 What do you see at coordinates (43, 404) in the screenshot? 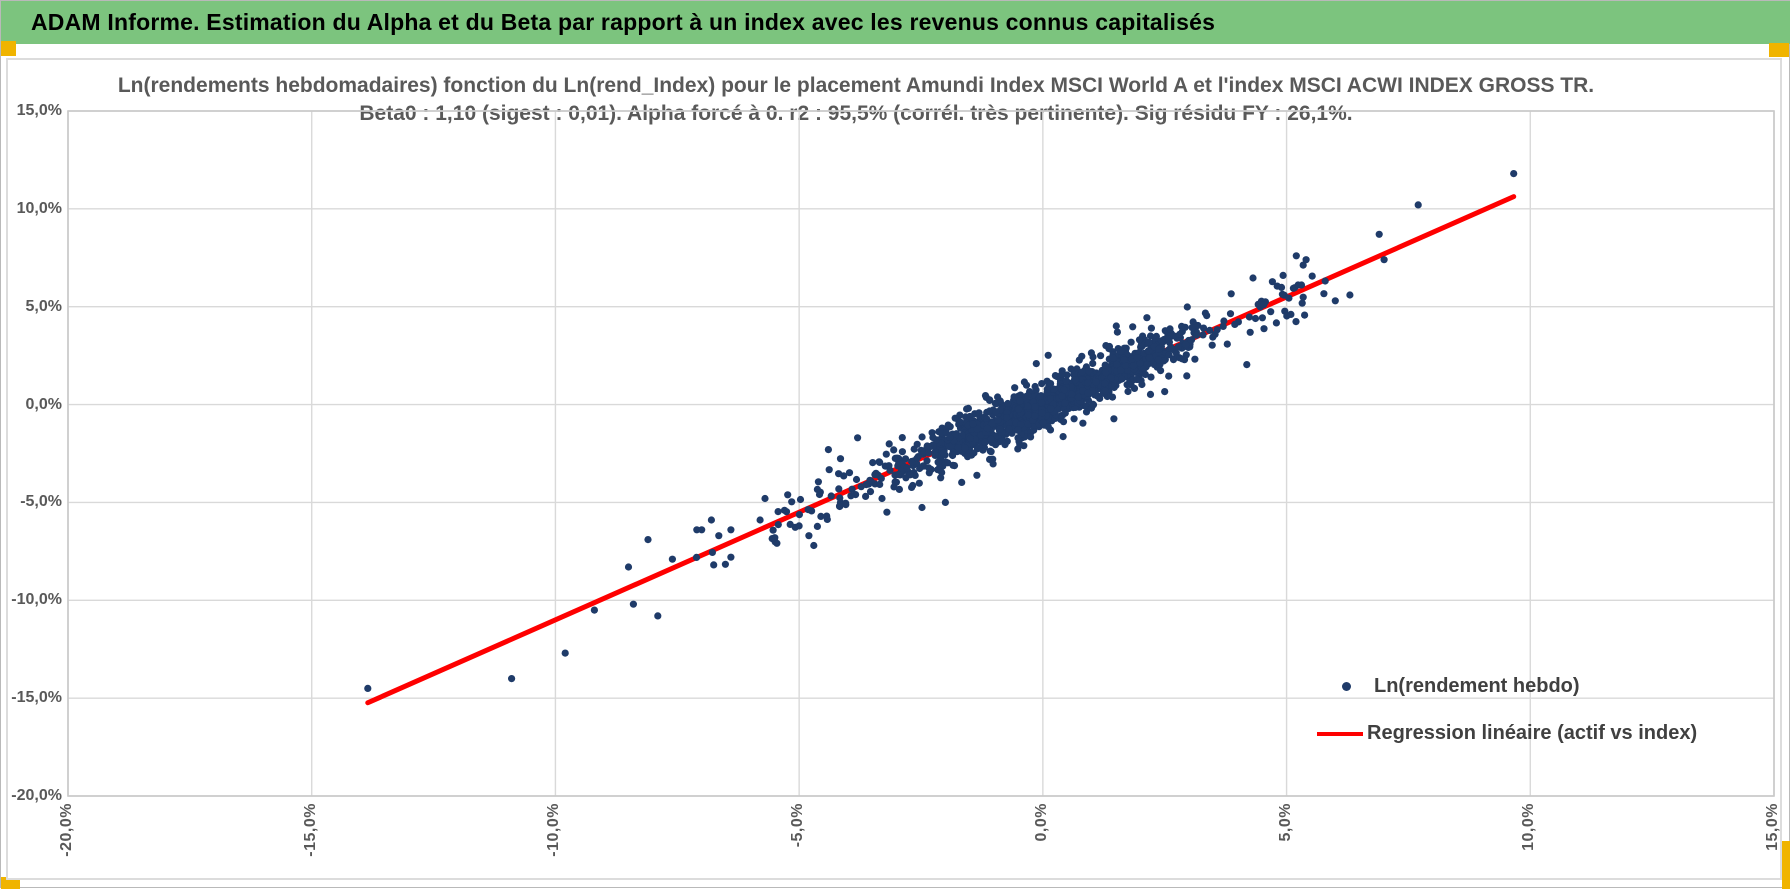
I see `y-tick-label: 0,0%` at bounding box center [43, 404].